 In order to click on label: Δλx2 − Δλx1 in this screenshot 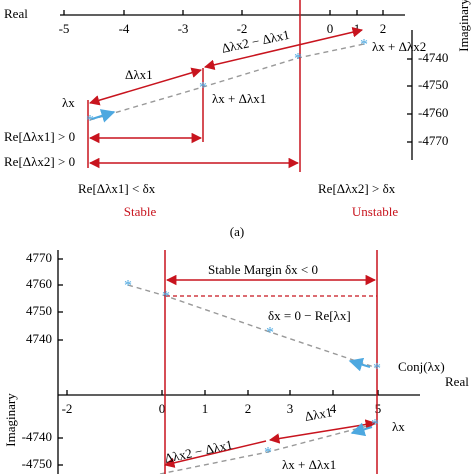, I will do `click(255, 41)`.